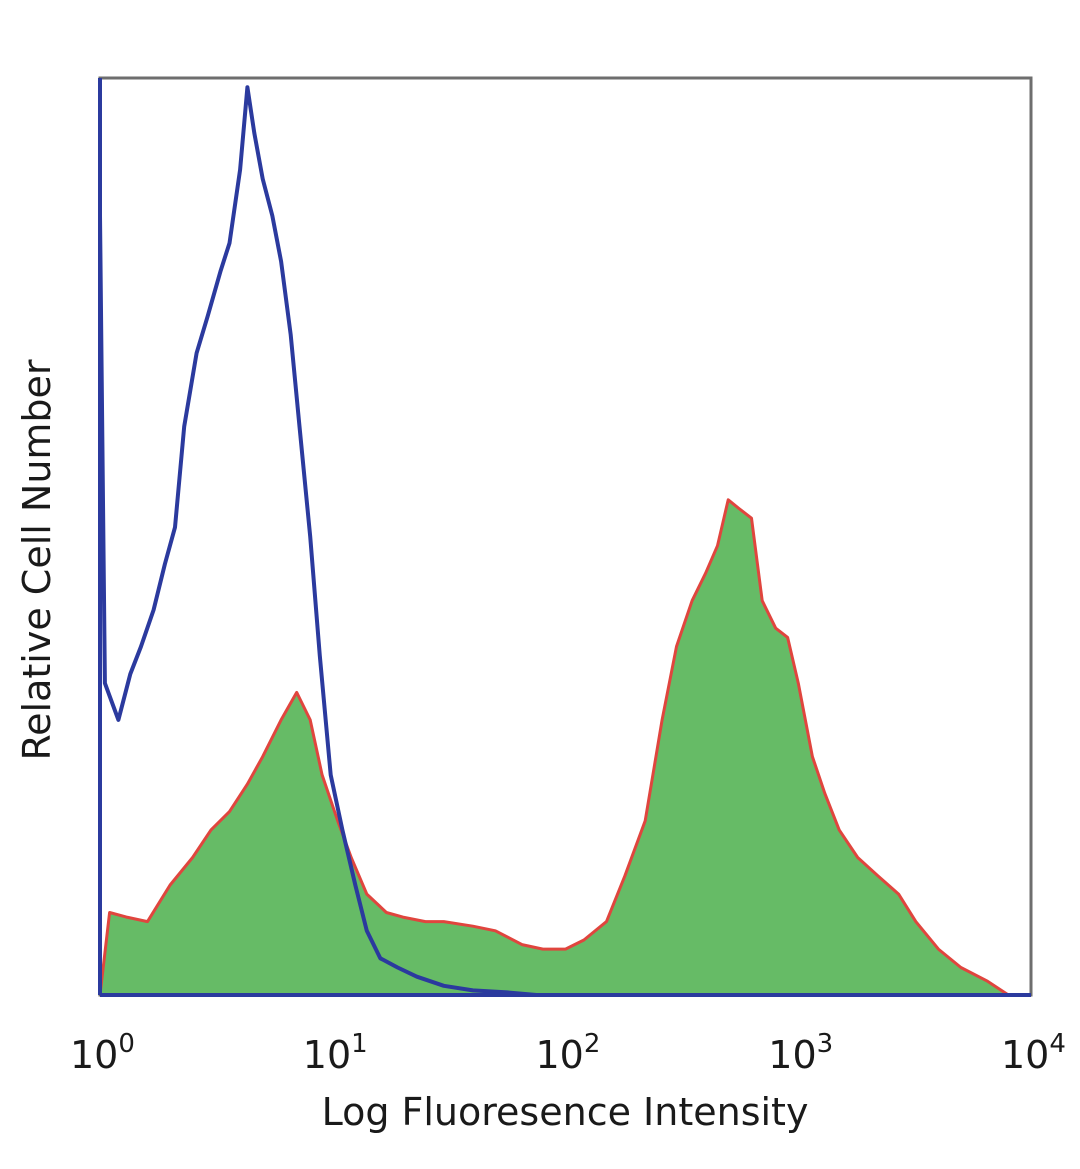  I want to click on x-tick-labels: 100 101 102 103 104, so click(568, 1053).